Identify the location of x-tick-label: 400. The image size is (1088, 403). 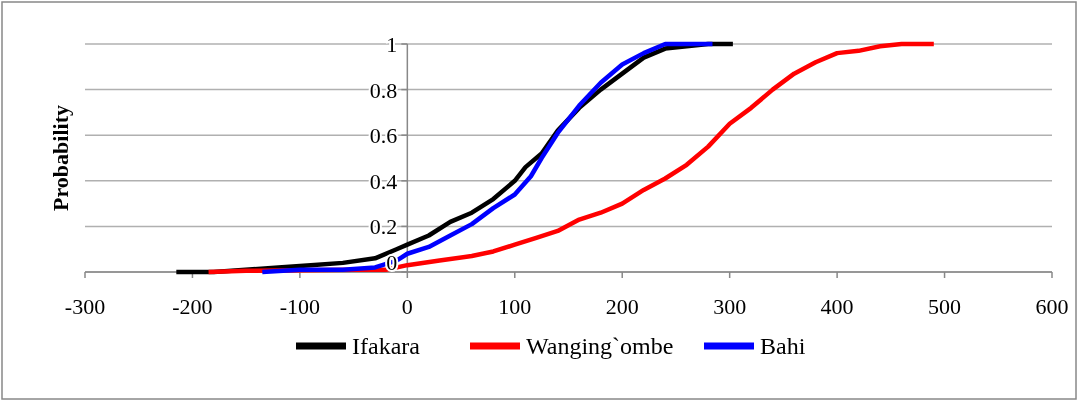
(837, 306).